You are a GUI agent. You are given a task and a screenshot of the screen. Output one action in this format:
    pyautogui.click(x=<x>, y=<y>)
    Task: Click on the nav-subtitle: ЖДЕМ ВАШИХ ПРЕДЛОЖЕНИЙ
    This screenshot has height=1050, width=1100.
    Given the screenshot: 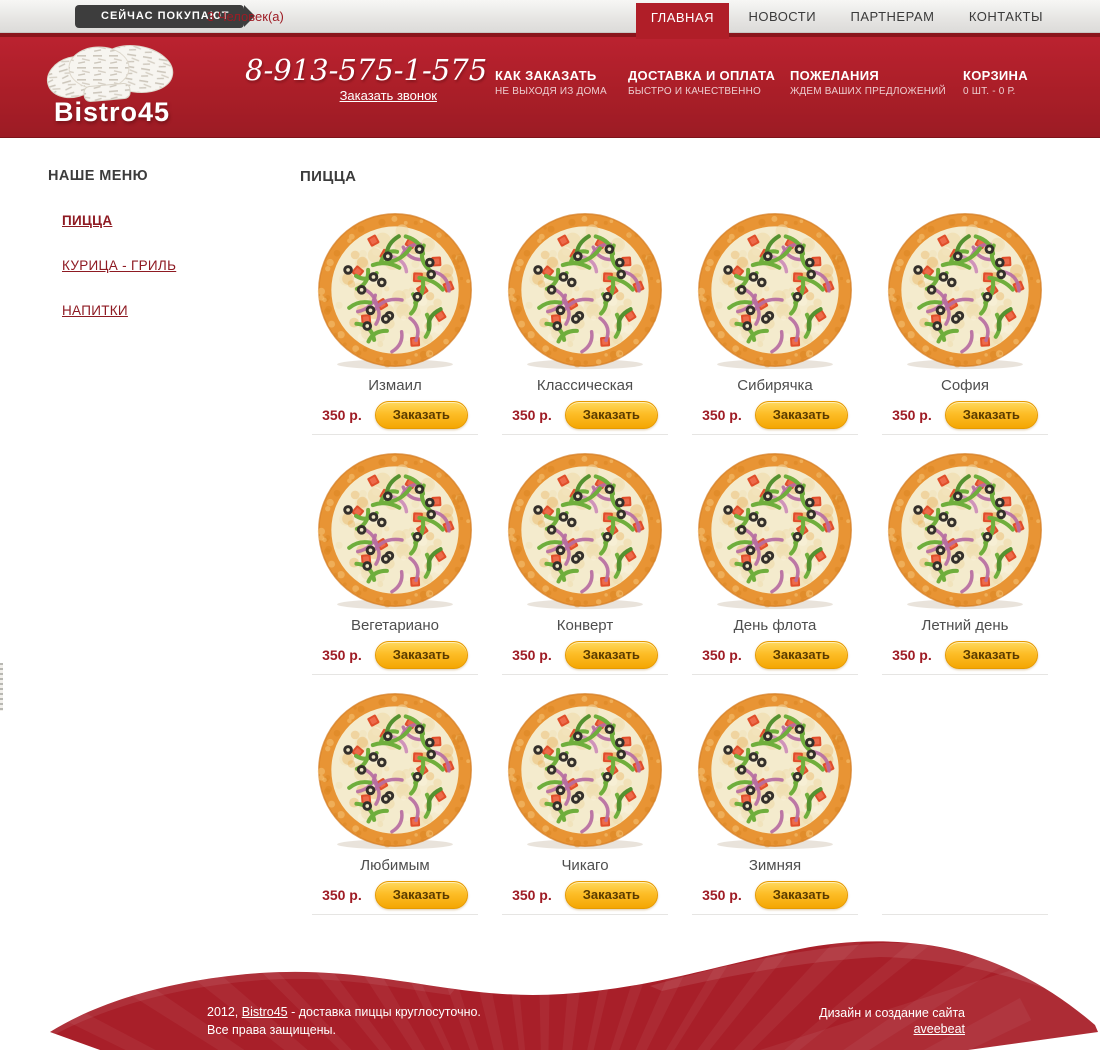 What is the action you would take?
    pyautogui.click(x=868, y=91)
    